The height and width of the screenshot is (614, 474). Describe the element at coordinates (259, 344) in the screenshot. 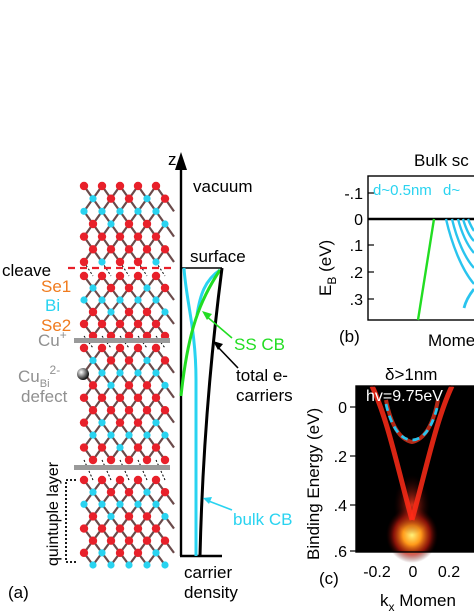

I see `ss-cb-label: SS CB` at that location.